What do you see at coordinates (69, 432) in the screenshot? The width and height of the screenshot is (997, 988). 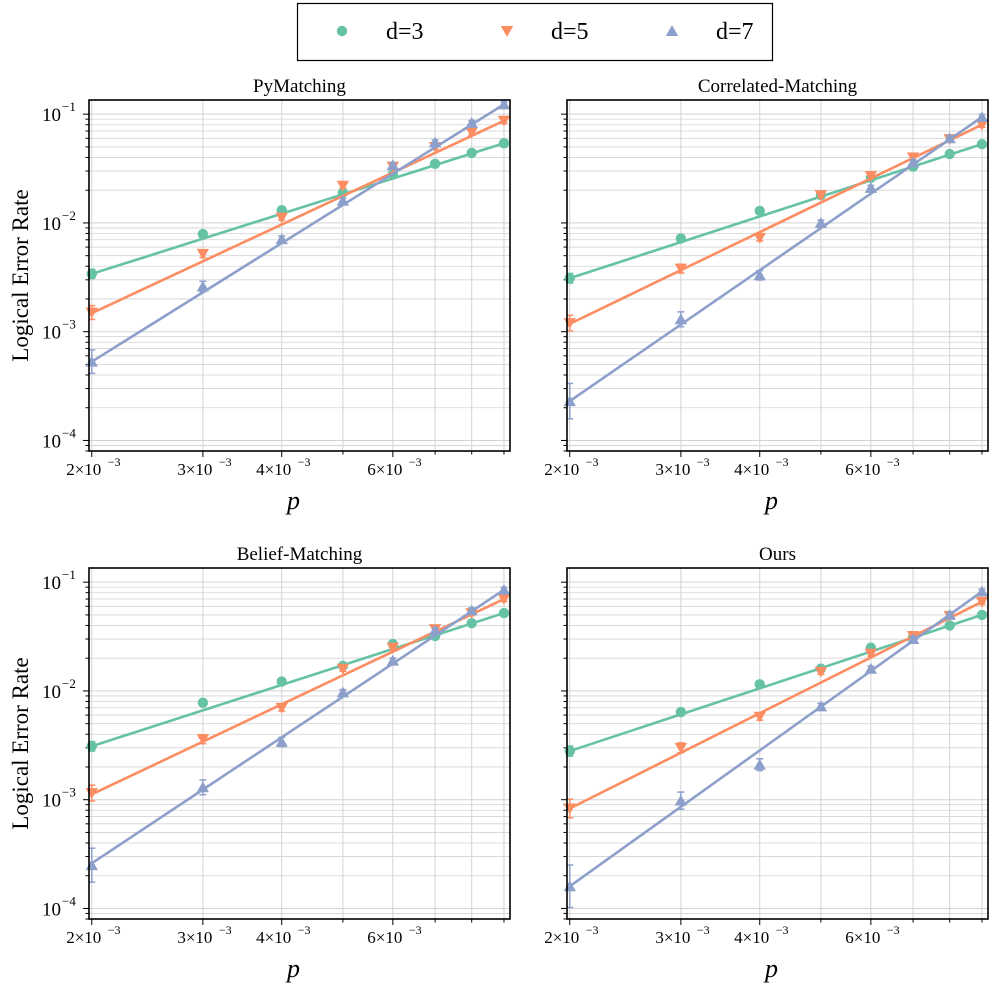 I see `y-tick-exponent: −4` at bounding box center [69, 432].